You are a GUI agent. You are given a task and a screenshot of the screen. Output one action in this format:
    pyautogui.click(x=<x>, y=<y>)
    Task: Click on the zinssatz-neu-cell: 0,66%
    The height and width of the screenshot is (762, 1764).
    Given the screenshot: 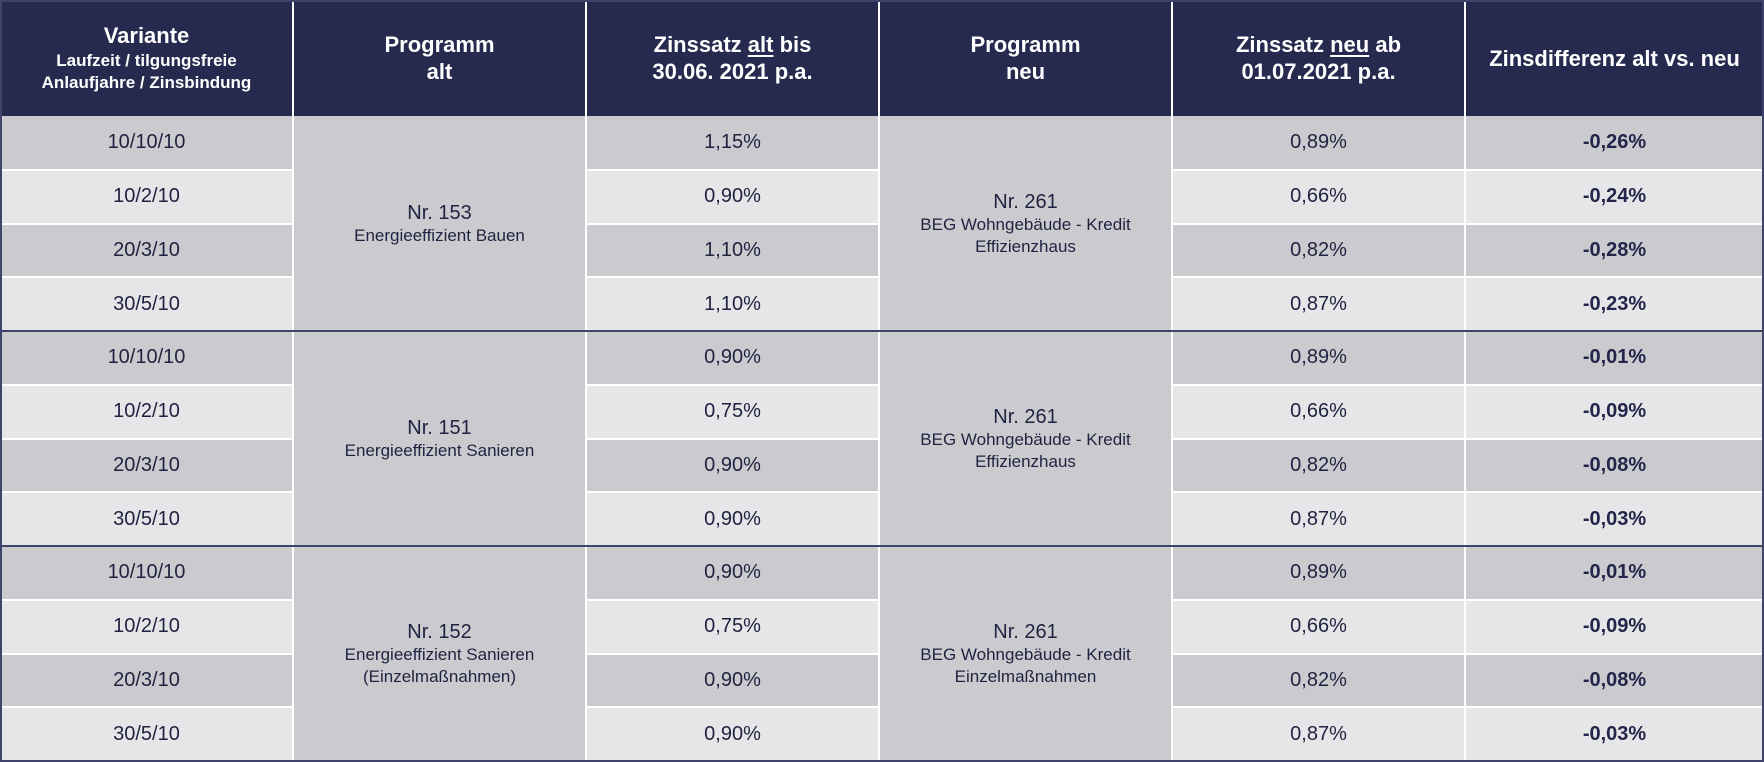 What is the action you would take?
    pyautogui.click(x=1318, y=411)
    